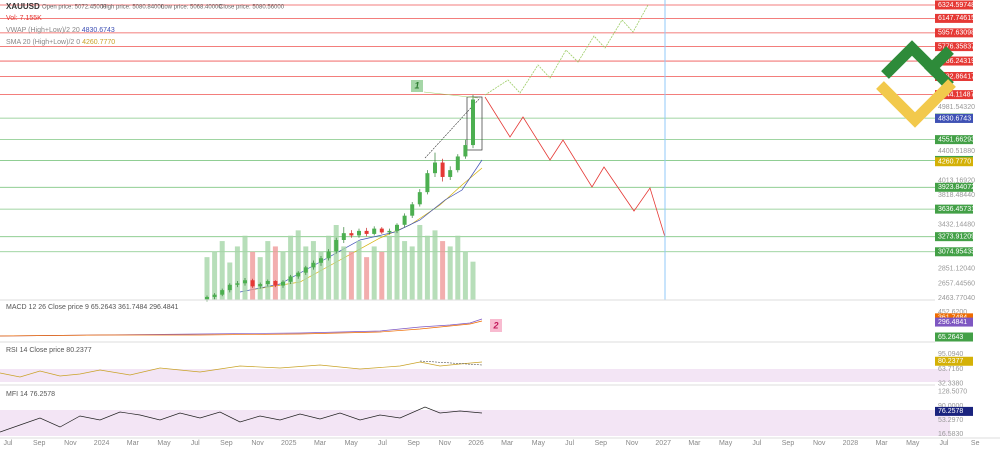 This screenshot has height=449, width=1000. What do you see at coordinates (956, 151) in the screenshot?
I see `price-label: 4400.51880` at bounding box center [956, 151].